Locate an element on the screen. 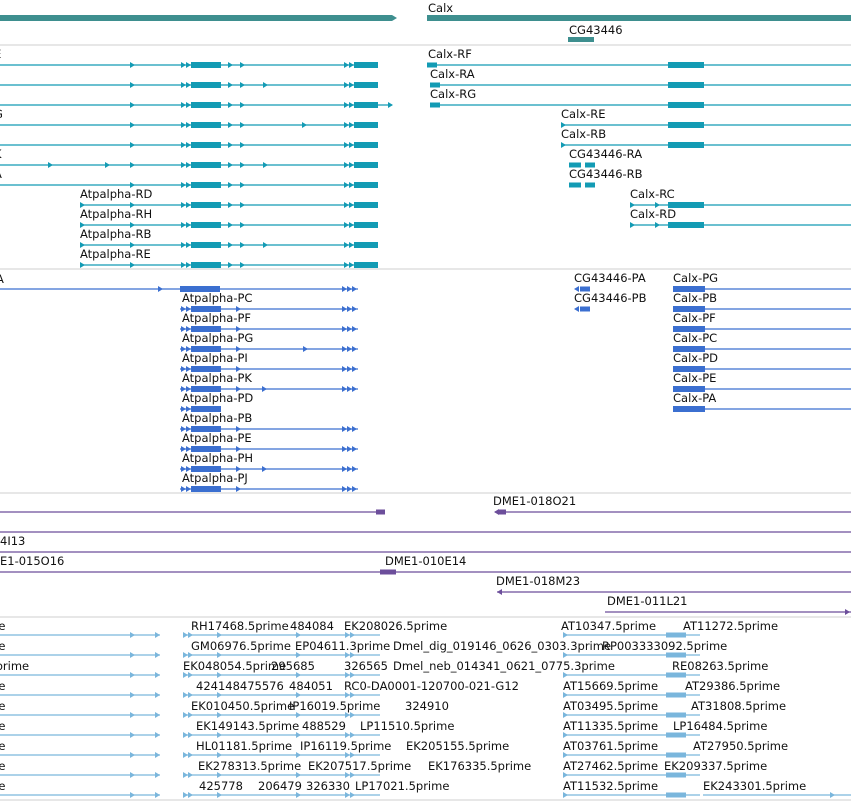  gene-feature-atpalpha is located at coordinates (196, 18).